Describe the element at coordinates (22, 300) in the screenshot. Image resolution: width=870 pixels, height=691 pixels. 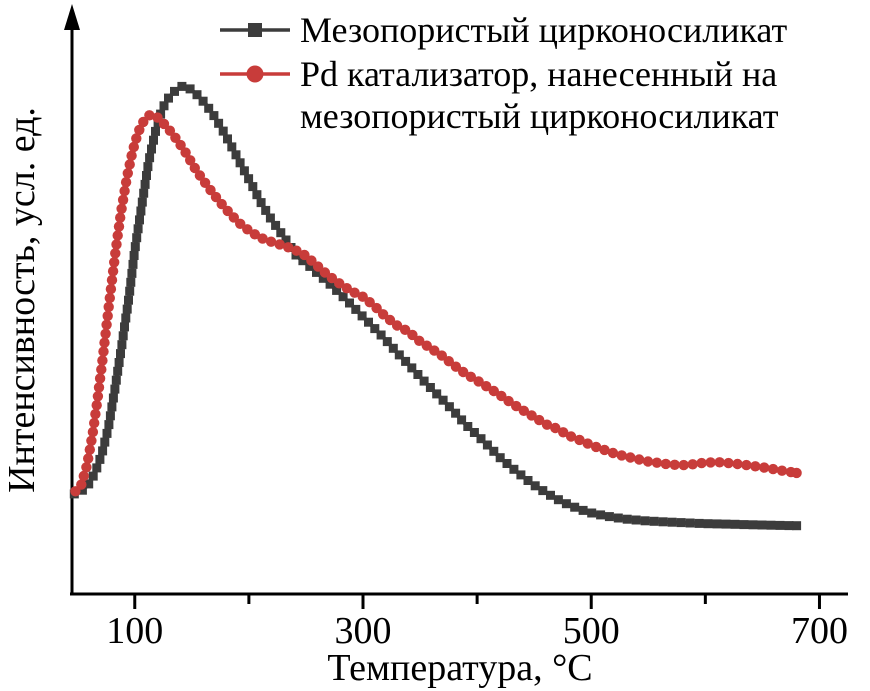
I see `y-axis-title: Интенсивность, усл. ед.` at that location.